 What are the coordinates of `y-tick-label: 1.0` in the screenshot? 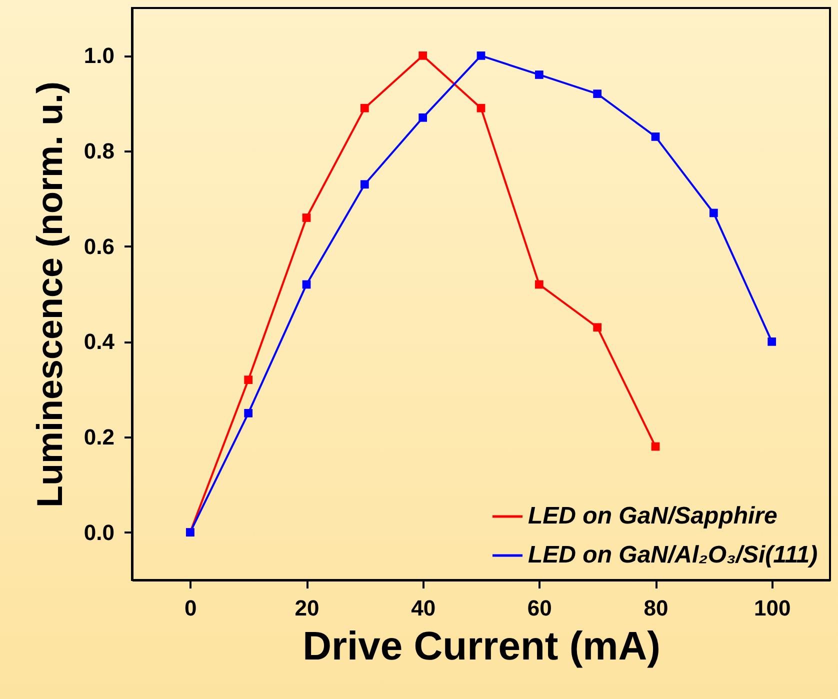 It's located at (99, 55).